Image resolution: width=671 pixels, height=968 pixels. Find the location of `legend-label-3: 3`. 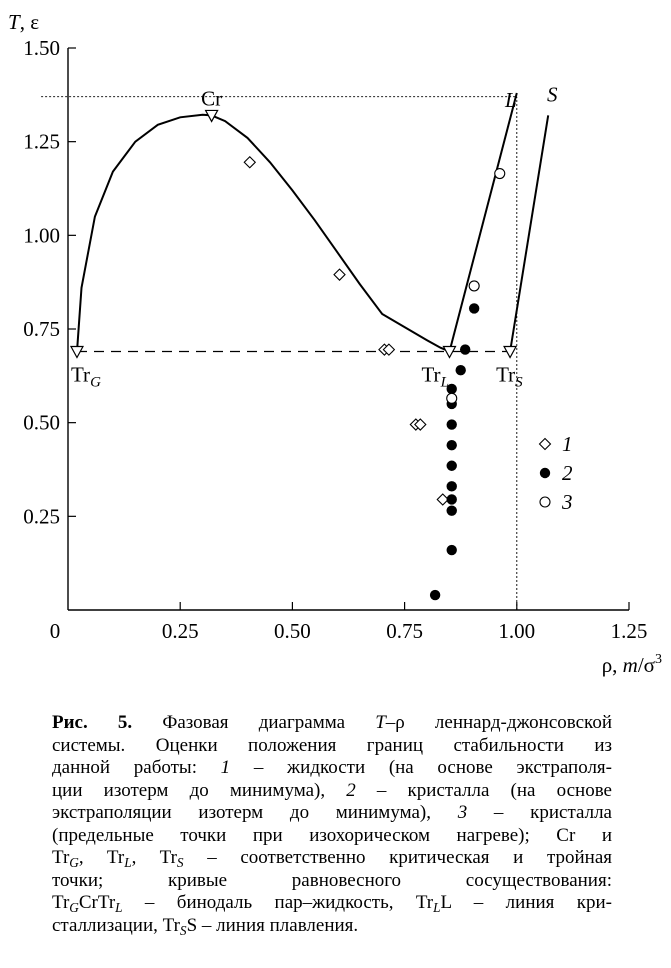

legend-label-3: 3 is located at coordinates (567, 502).